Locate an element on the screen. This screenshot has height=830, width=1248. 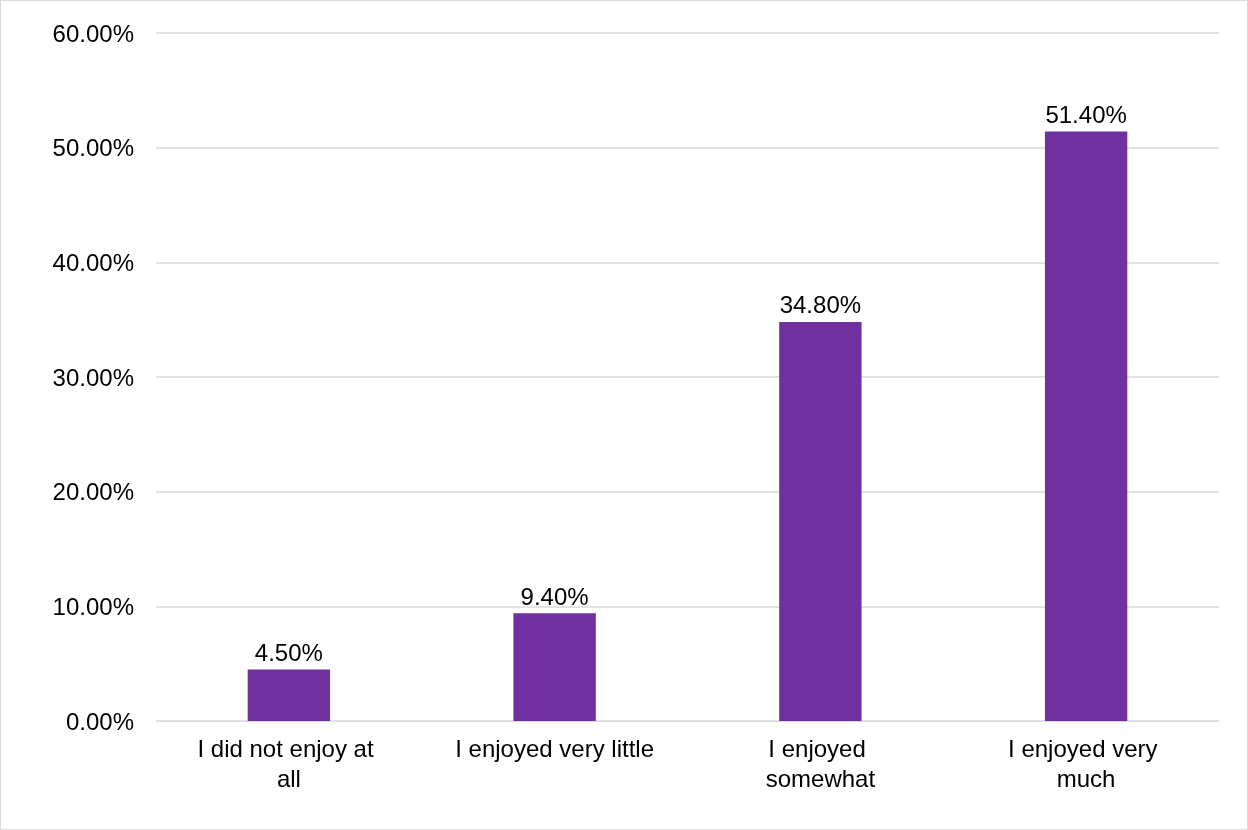
y-tick-label: 50.00% is located at coordinates (93, 148).